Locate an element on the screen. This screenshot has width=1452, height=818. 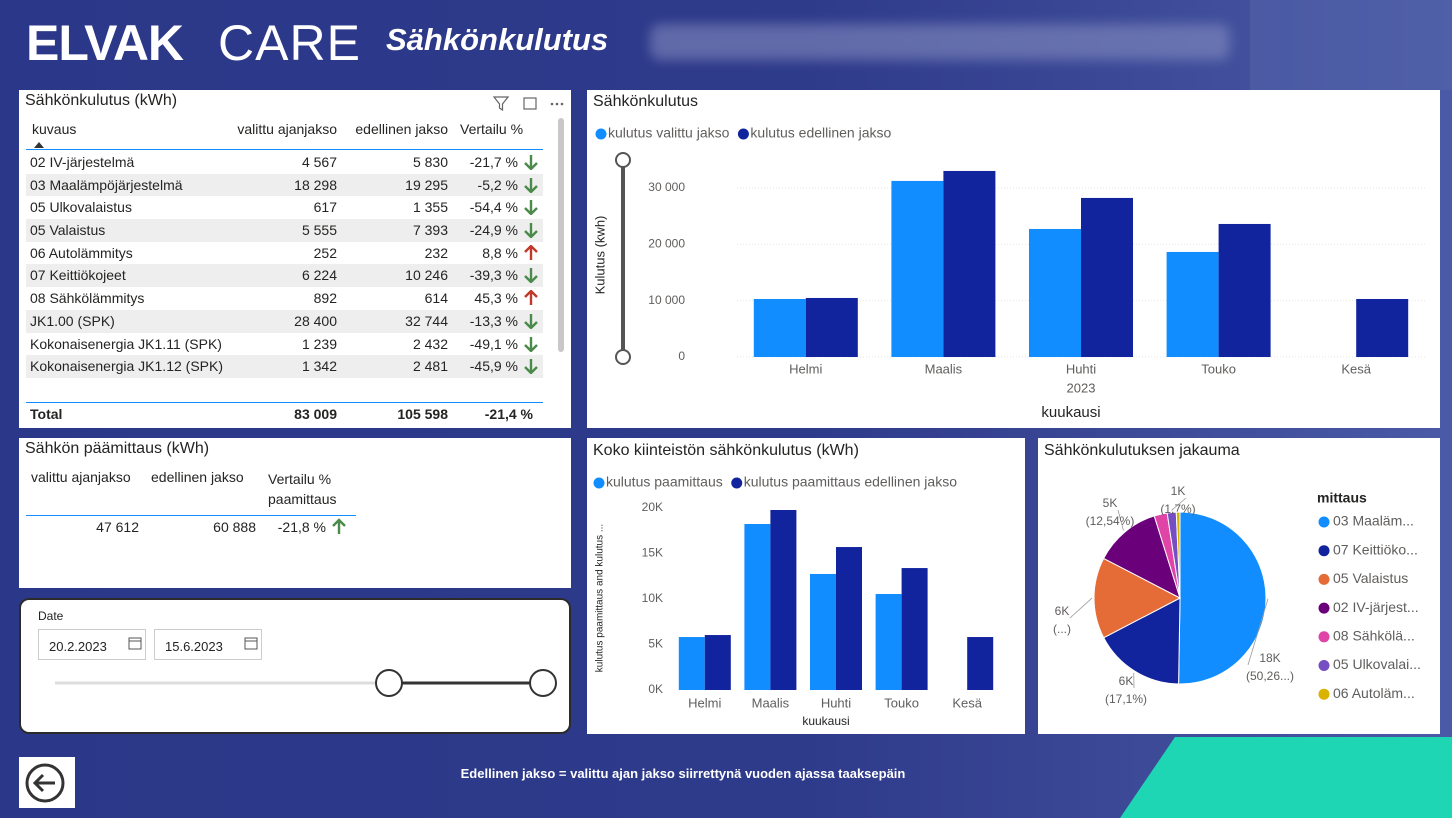
cell-text: -54,4 % is located at coordinates (493, 207).